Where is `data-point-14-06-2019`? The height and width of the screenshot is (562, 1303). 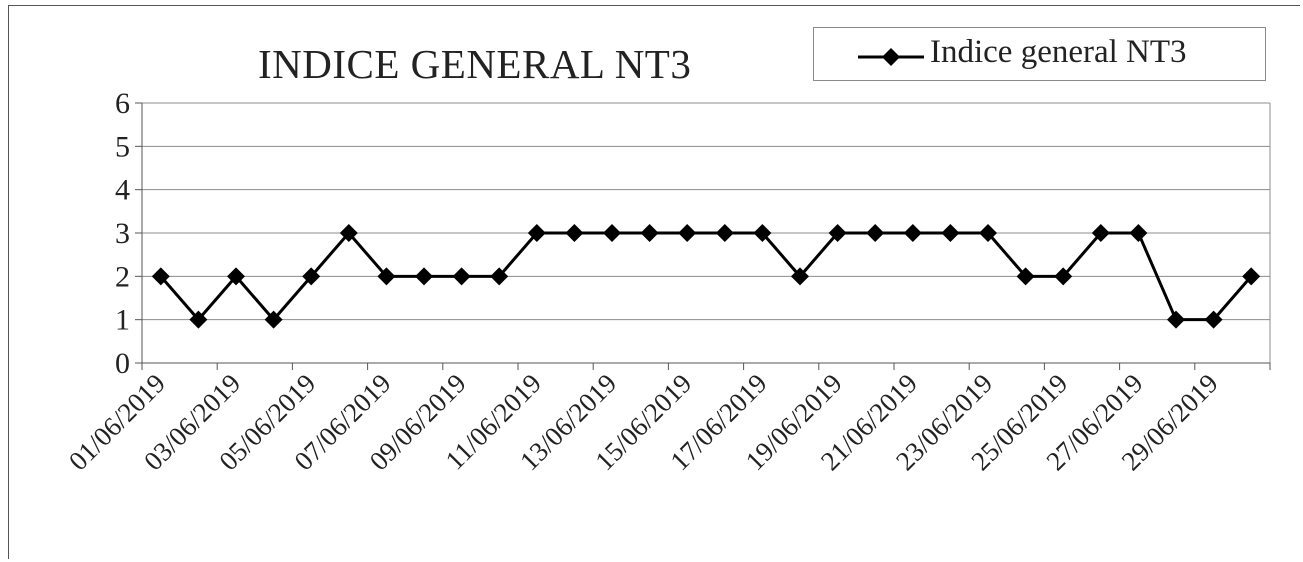
data-point-14-06-2019 is located at coordinates (649, 233).